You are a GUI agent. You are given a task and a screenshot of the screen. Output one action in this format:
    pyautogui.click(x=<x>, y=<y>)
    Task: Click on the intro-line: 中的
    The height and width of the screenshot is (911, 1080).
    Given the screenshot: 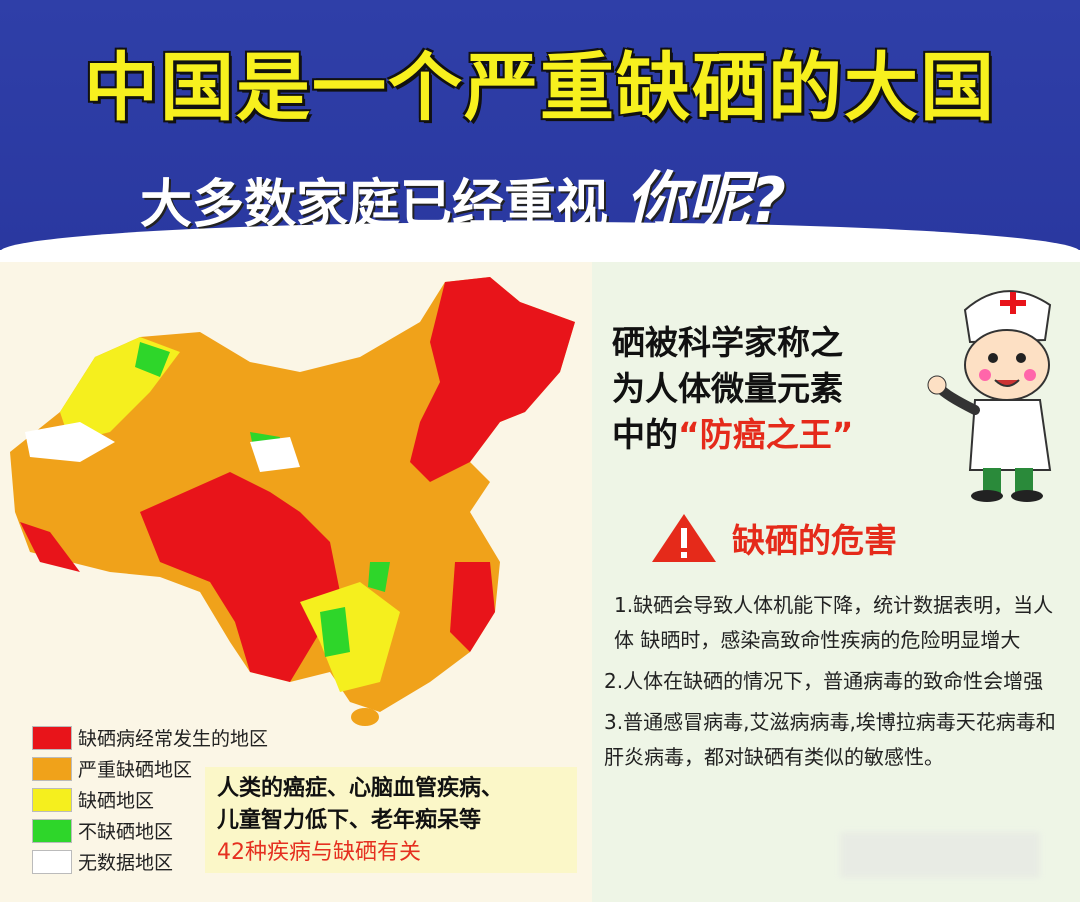 What is the action you would take?
    pyautogui.click(x=645, y=434)
    